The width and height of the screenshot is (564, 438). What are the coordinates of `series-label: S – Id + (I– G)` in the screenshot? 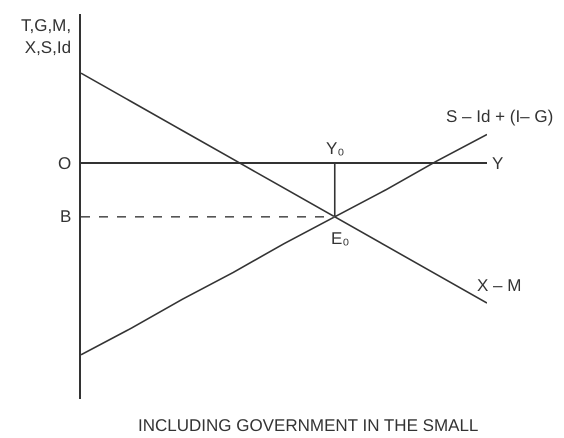 It's located at (500, 116).